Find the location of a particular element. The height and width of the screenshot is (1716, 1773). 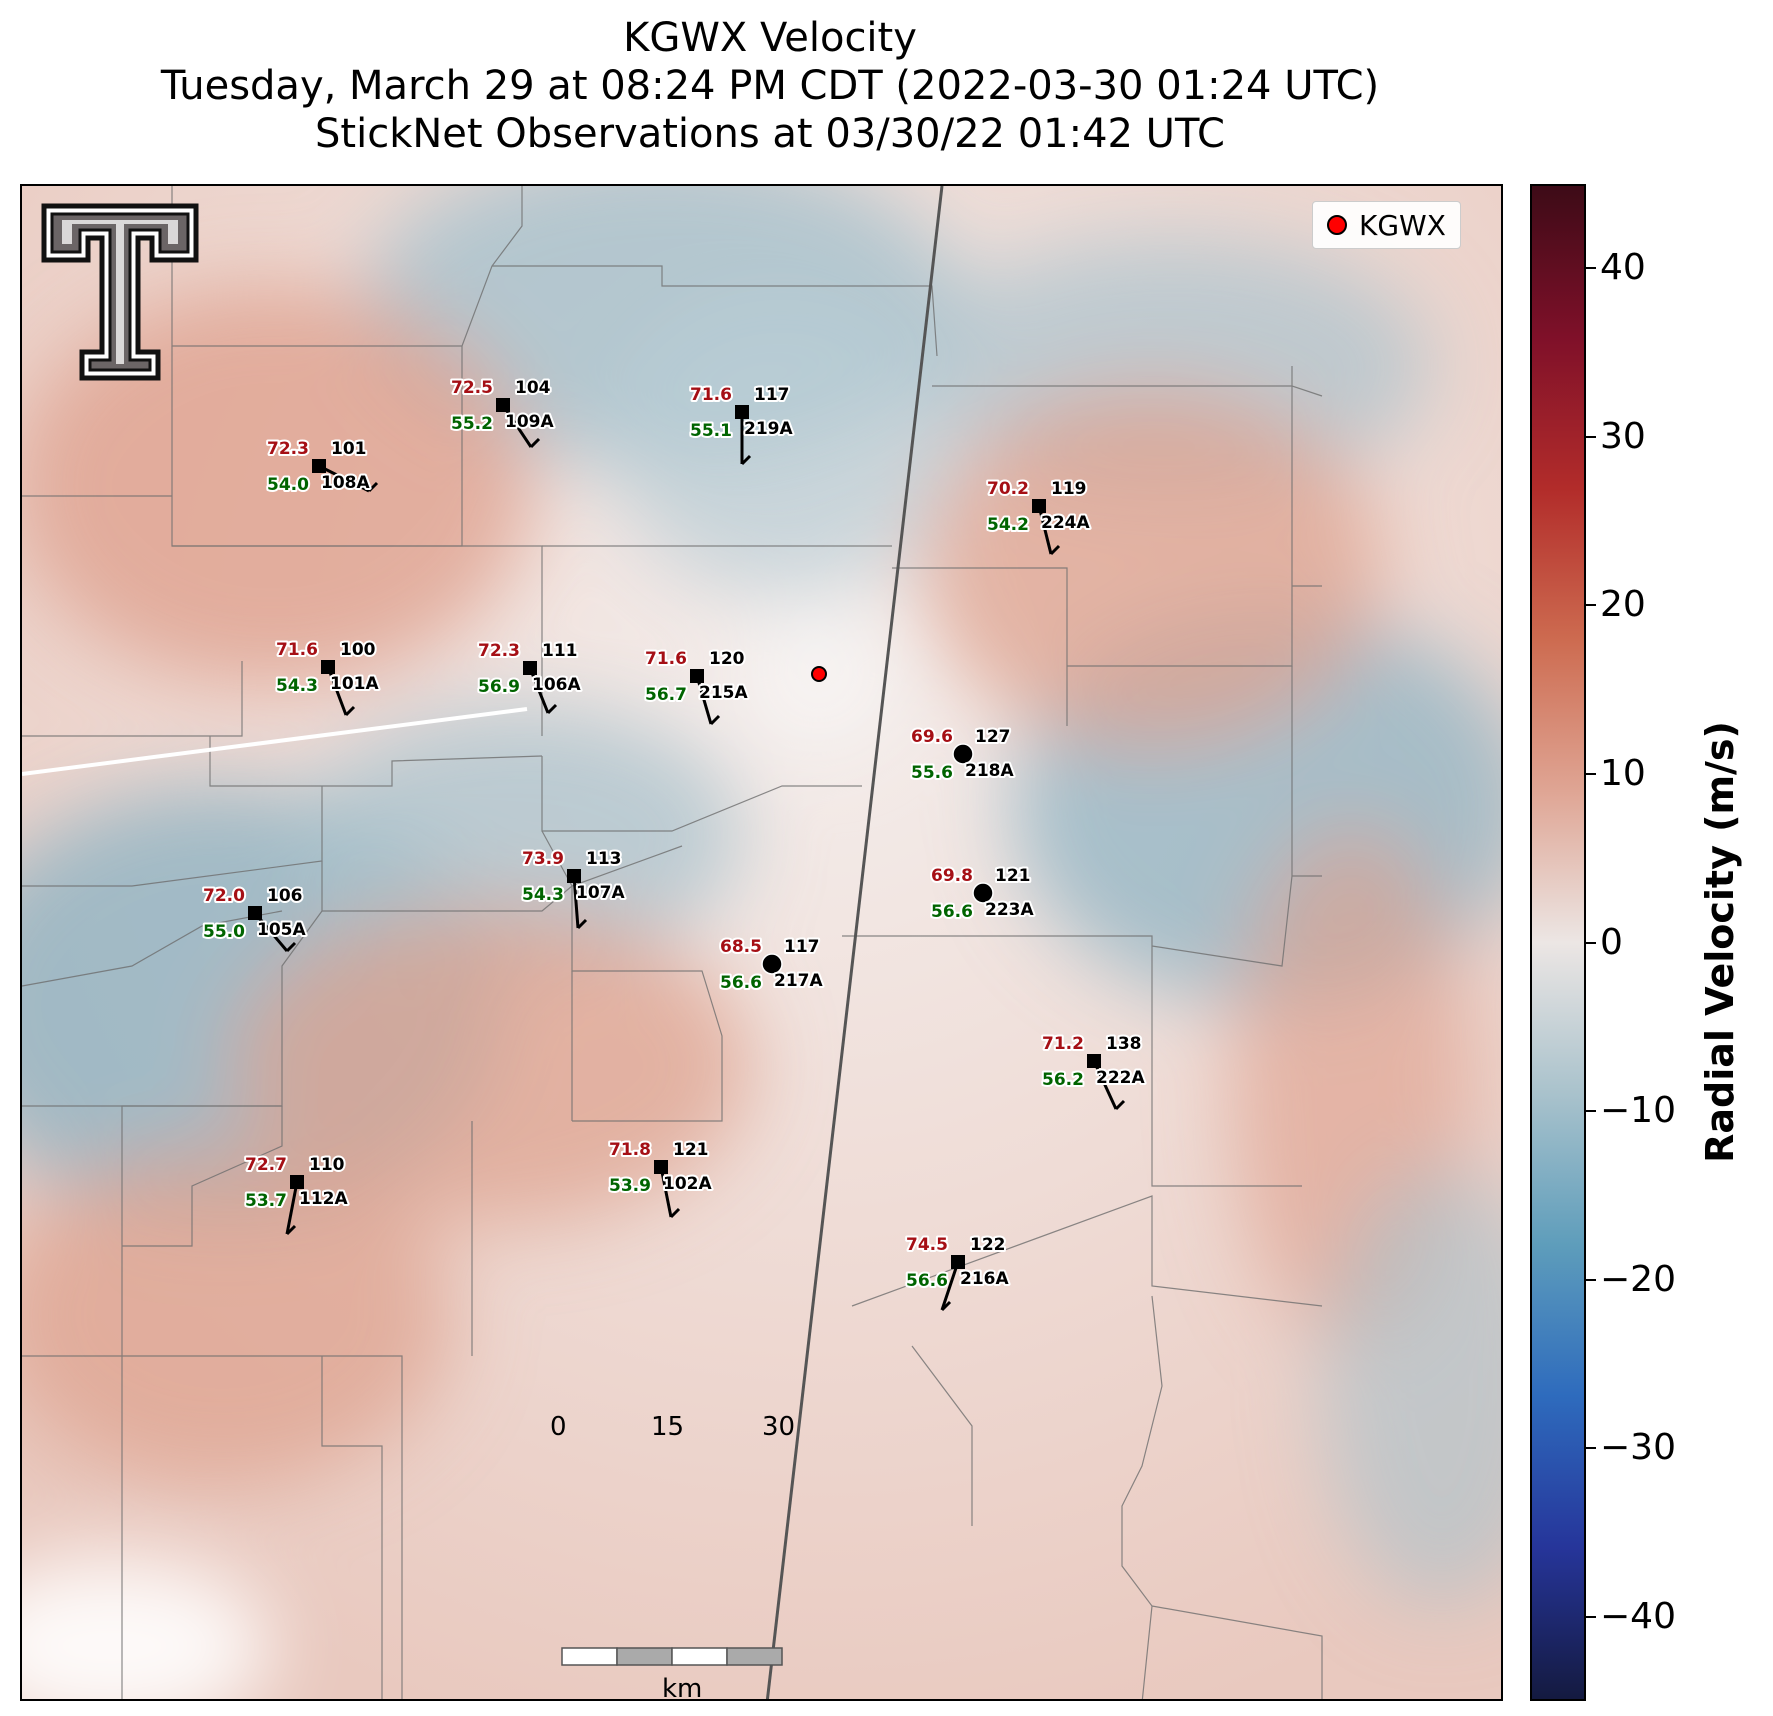

station-id: 107A is located at coordinates (600, 893).